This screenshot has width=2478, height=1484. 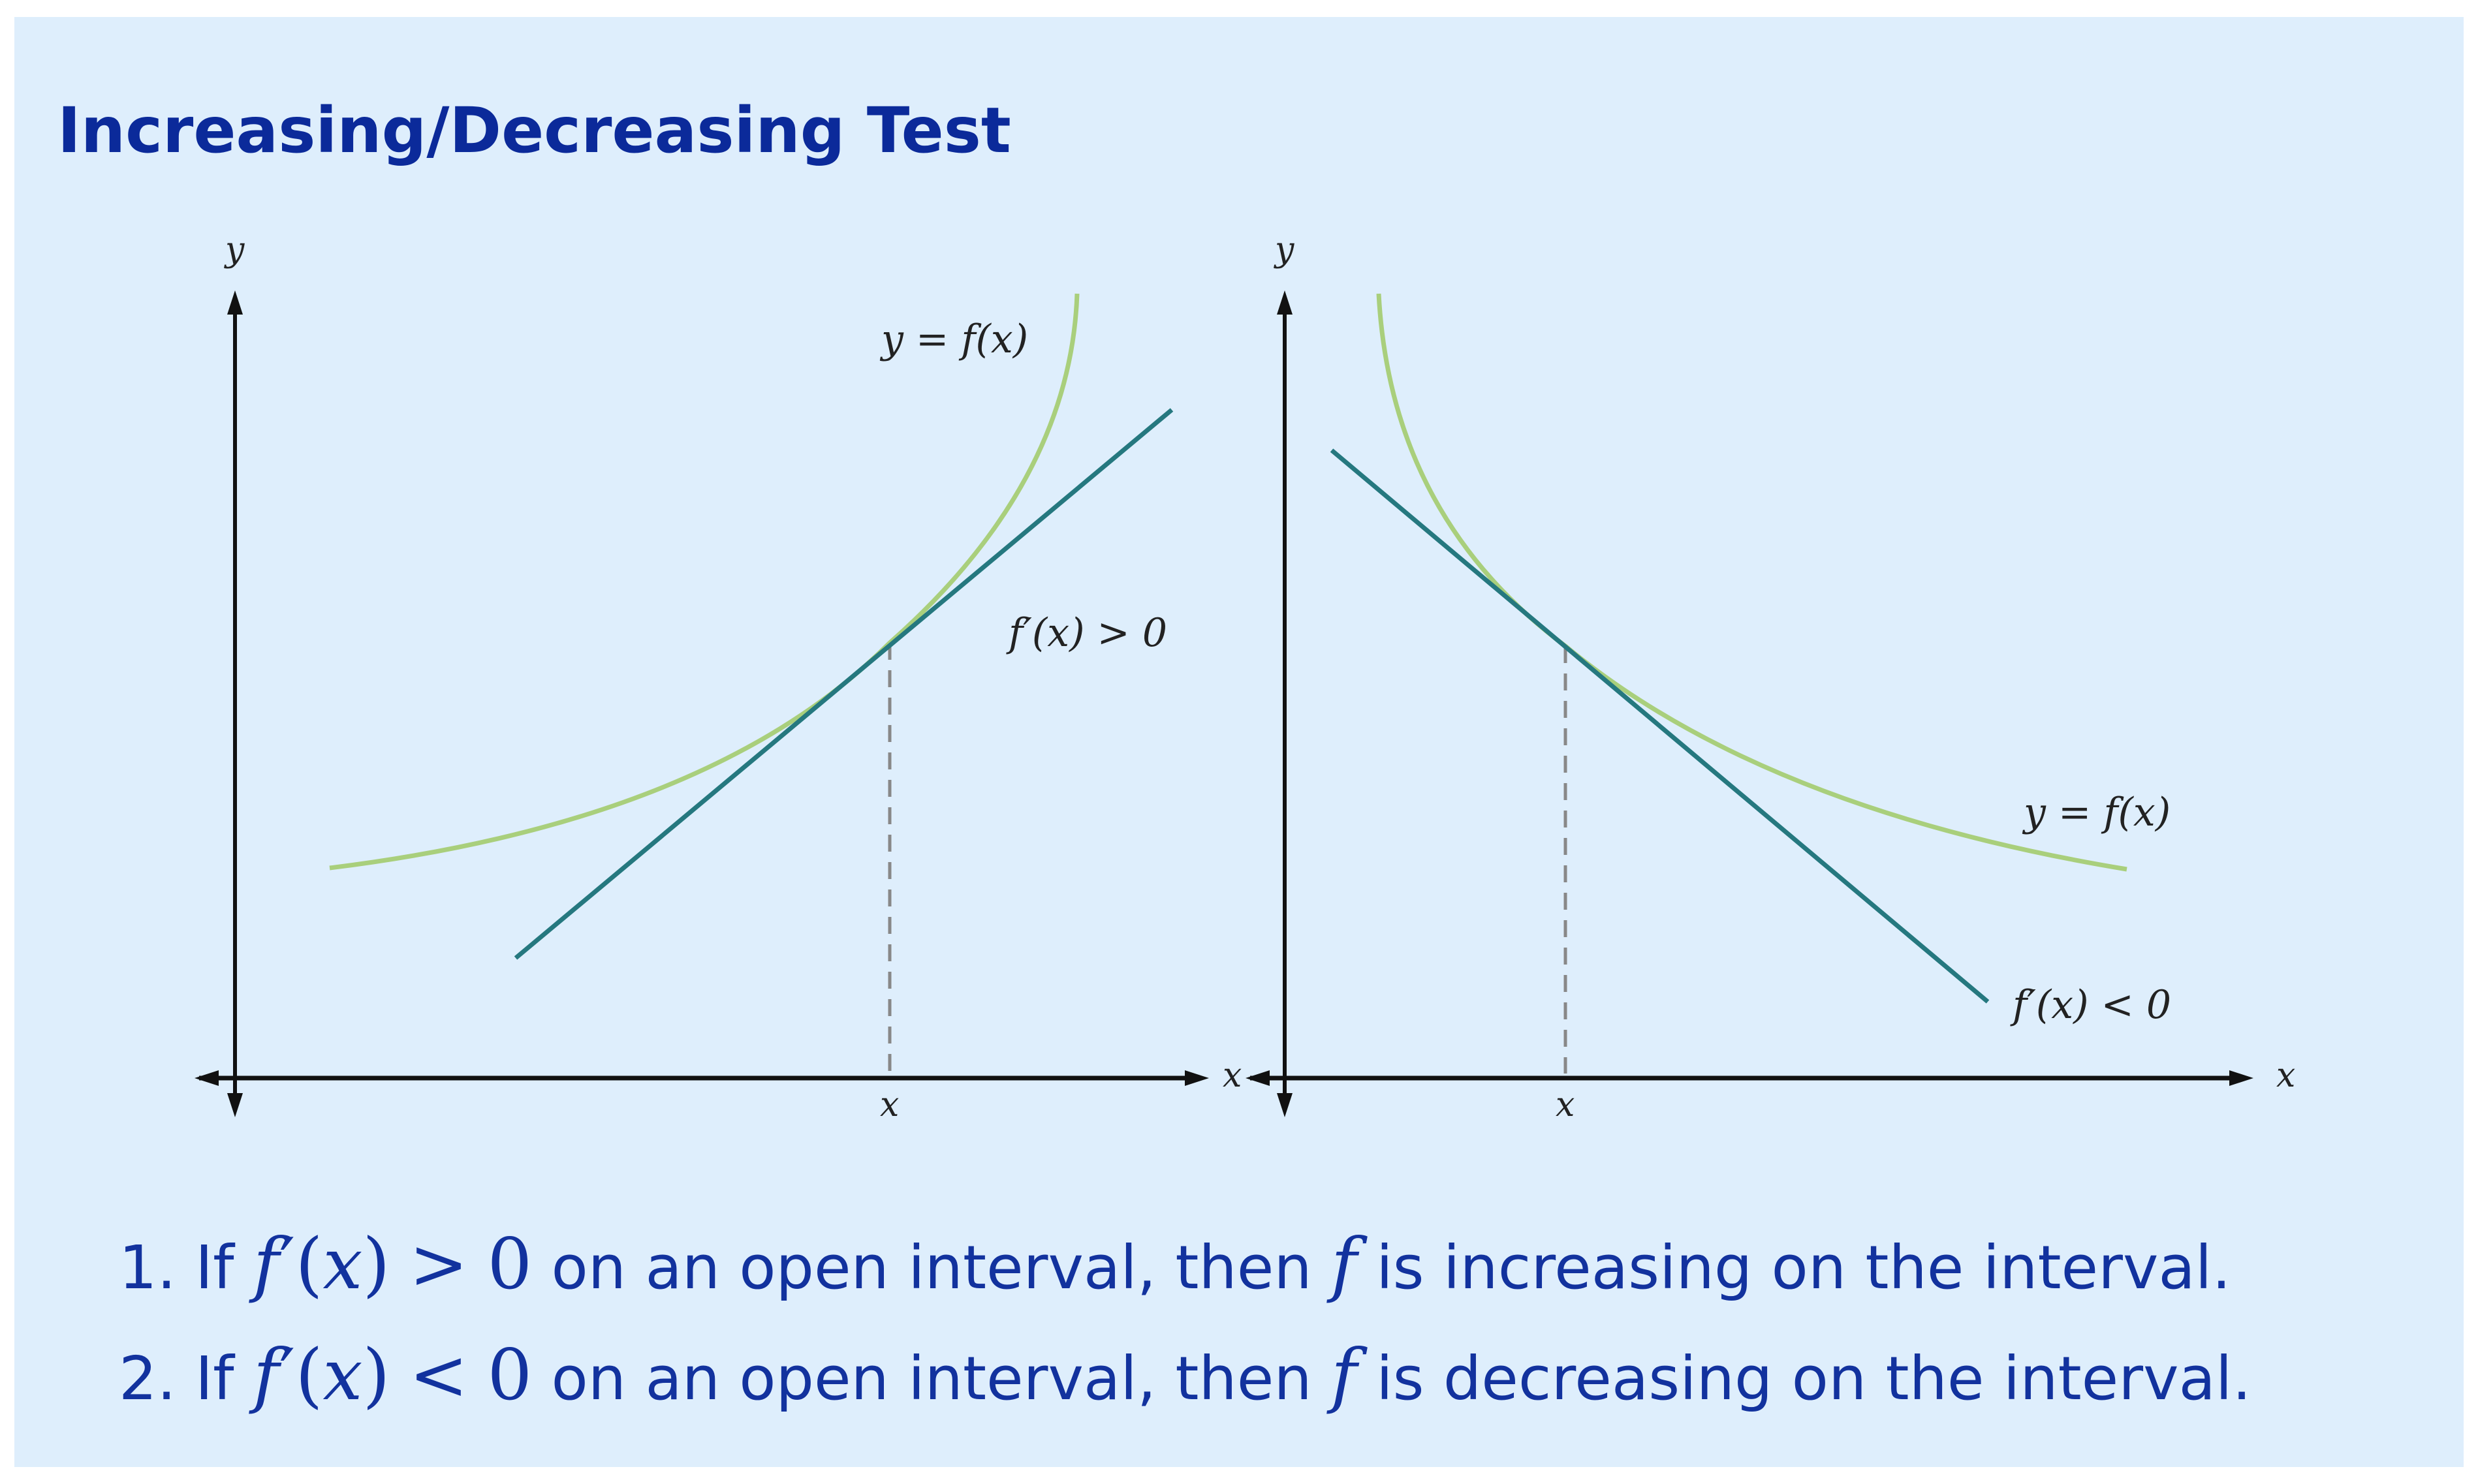 What do you see at coordinates (147, 1379) in the screenshot?
I see `rule-number: 2.` at bounding box center [147, 1379].